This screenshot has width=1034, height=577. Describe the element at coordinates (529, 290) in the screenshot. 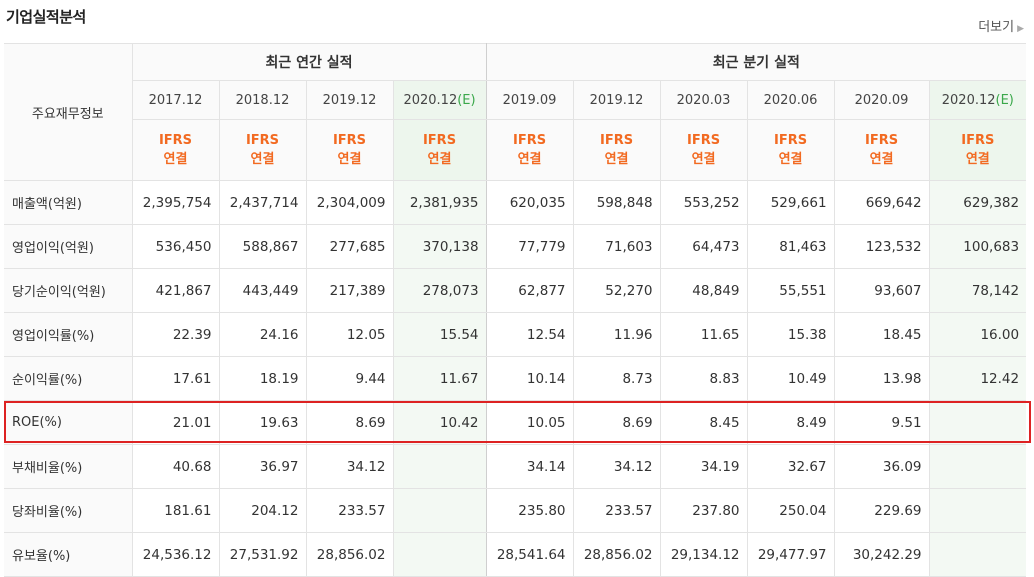

I see `value-cell: 62,877` at that location.